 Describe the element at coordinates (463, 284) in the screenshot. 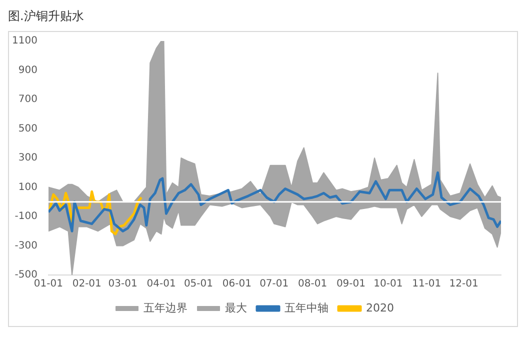

I see `x-tick-label: 12-01` at that location.